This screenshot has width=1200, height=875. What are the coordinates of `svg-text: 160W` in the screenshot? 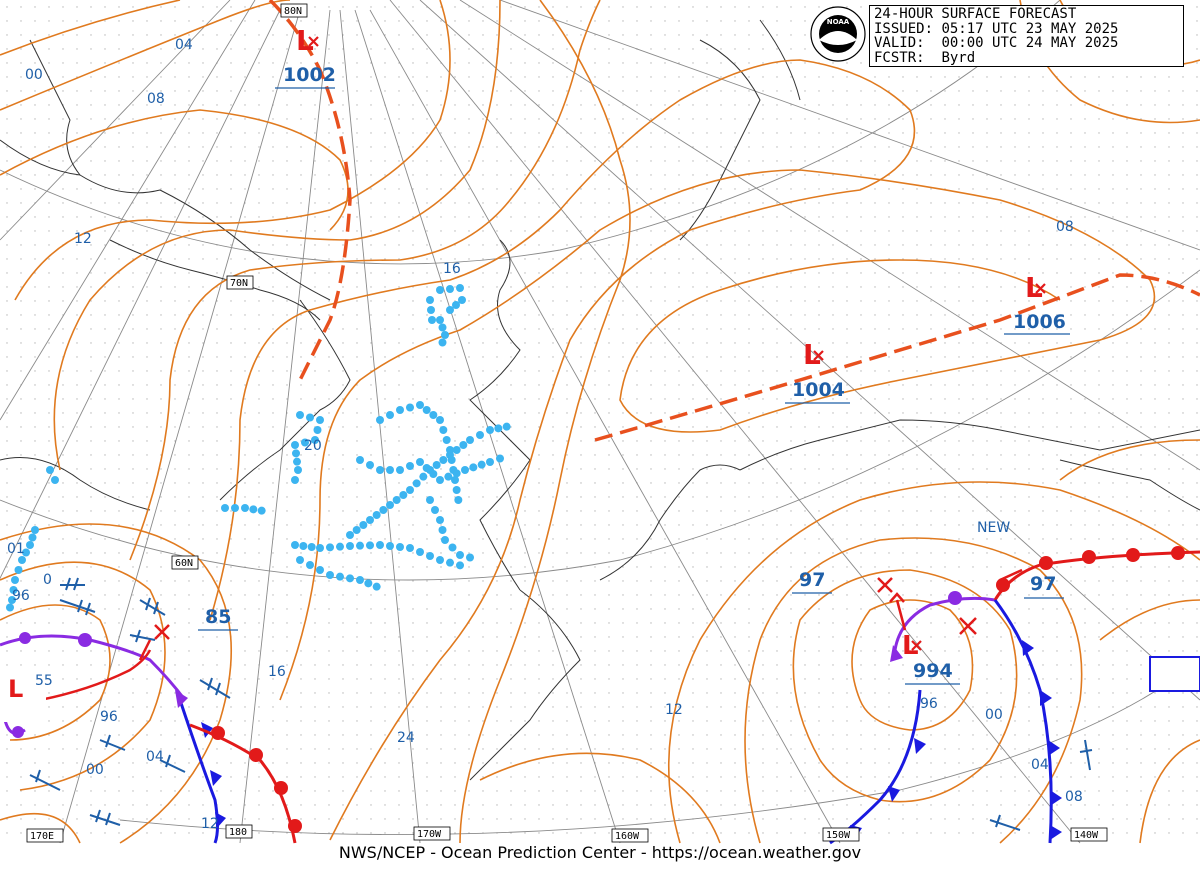 It's located at (627, 836).